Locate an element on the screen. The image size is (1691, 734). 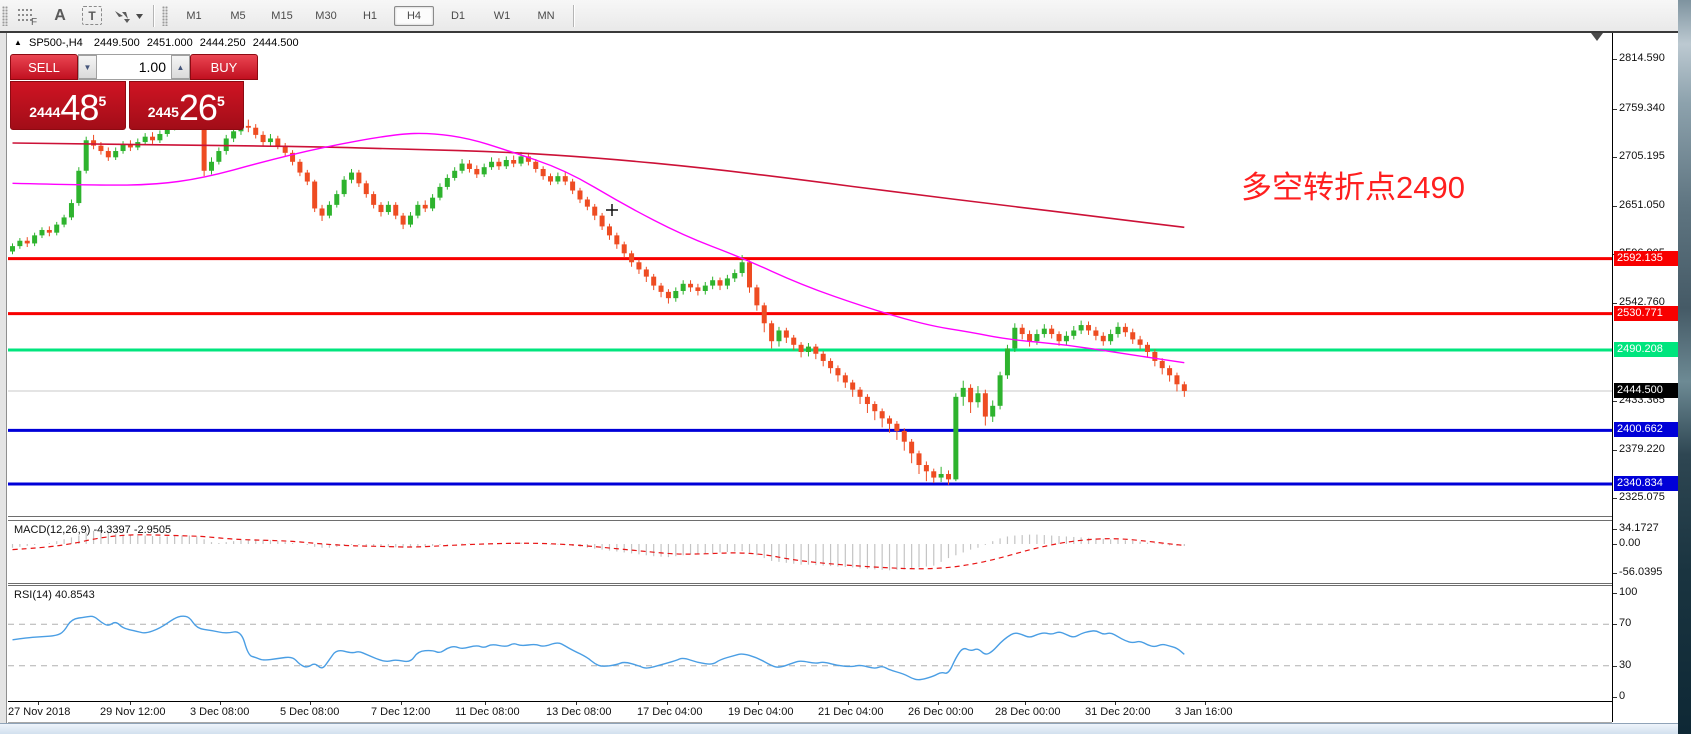
timeframe-button-m5: M5 is located at coordinates (238, 15).